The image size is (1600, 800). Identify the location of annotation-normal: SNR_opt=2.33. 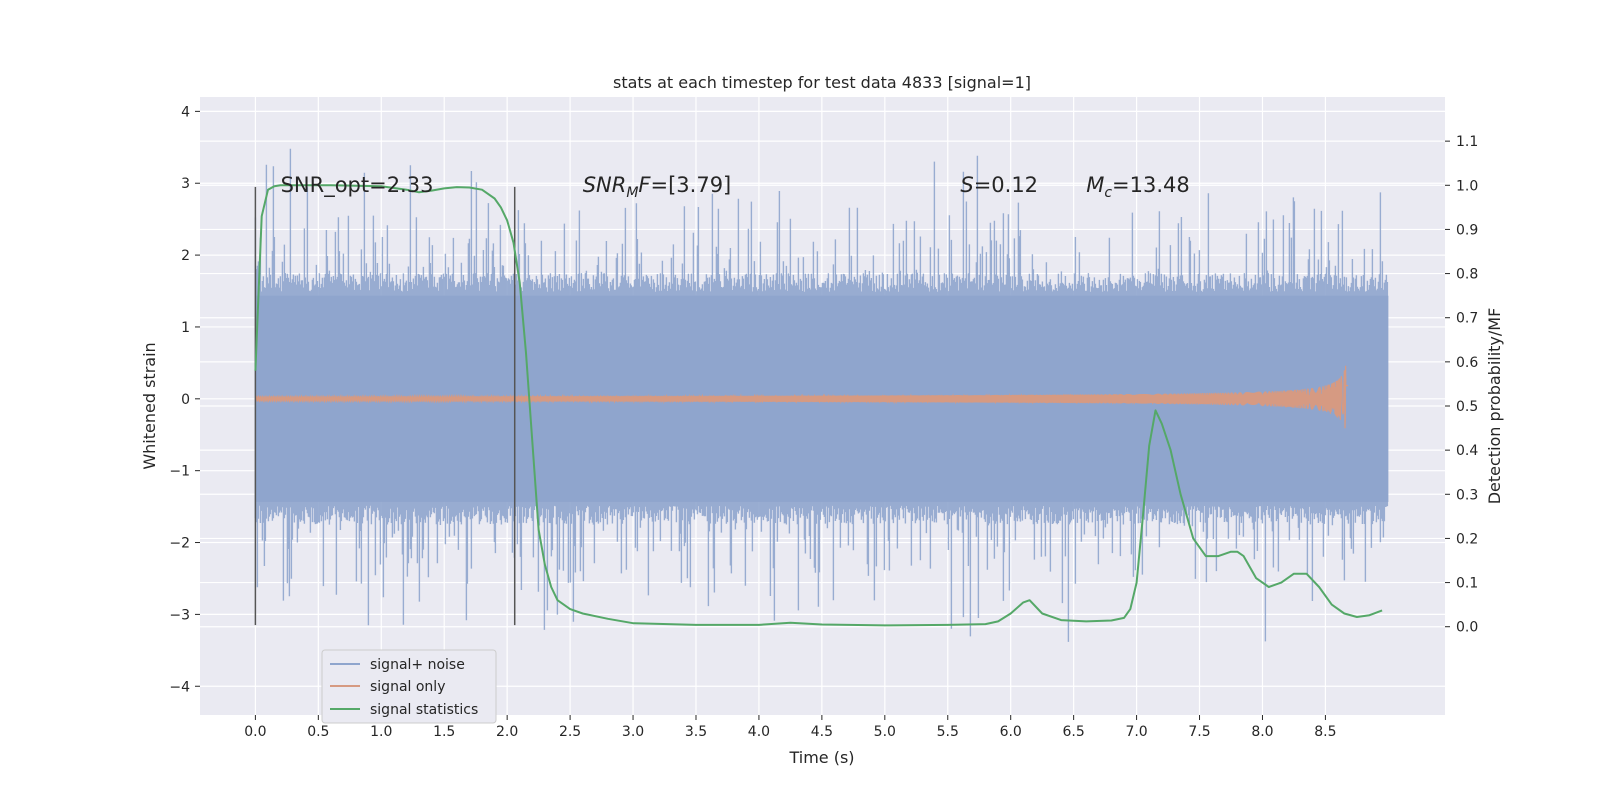
(357, 185).